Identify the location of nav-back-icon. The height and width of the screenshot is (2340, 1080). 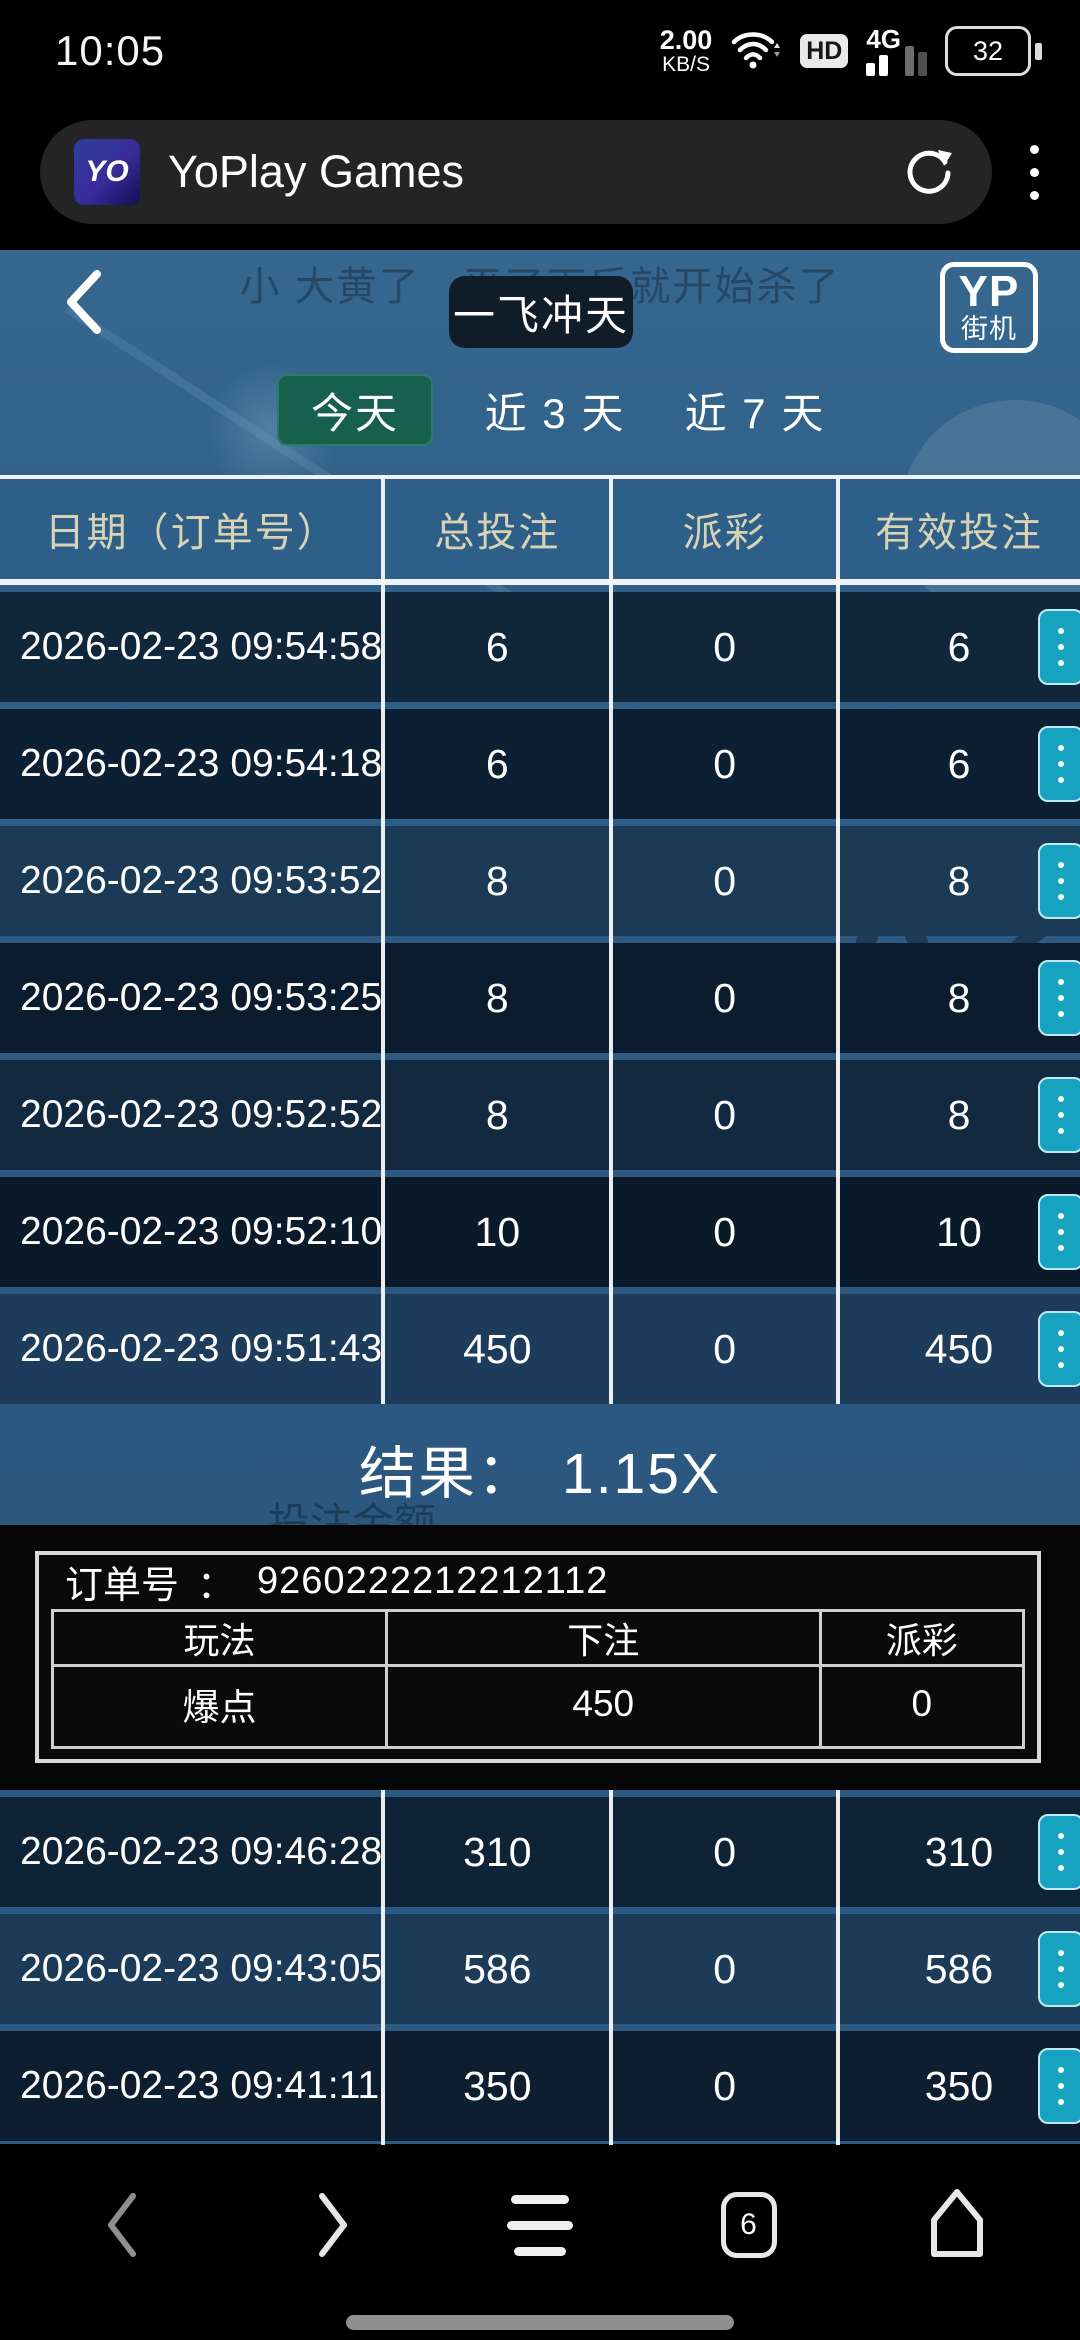
(123, 2225).